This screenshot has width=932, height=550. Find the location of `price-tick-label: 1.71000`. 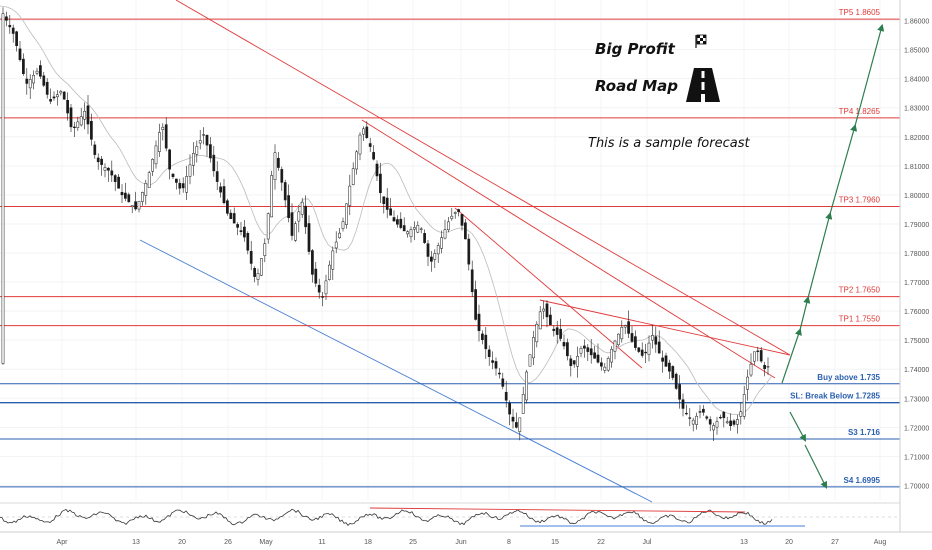

price-tick-label: 1.71000 is located at coordinates (916, 457).